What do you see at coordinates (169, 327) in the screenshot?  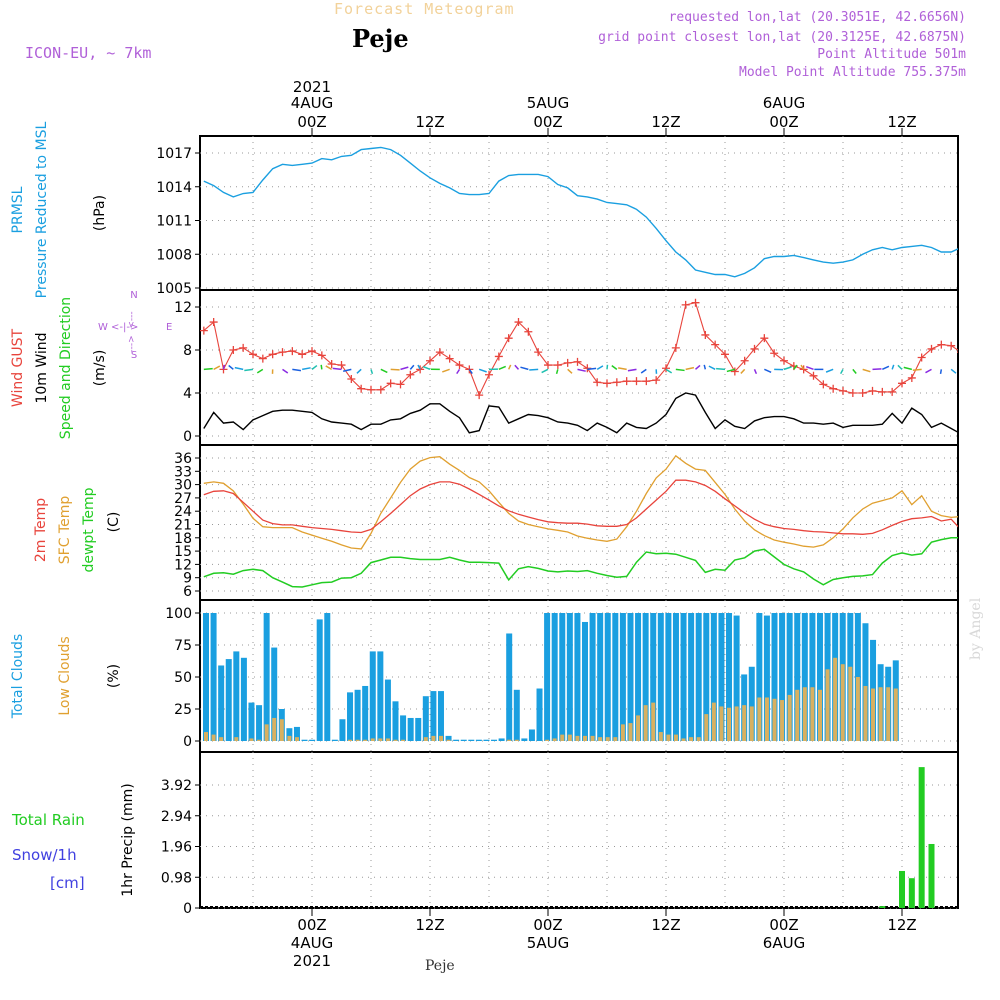 I see `compass-e: E` at bounding box center [169, 327].